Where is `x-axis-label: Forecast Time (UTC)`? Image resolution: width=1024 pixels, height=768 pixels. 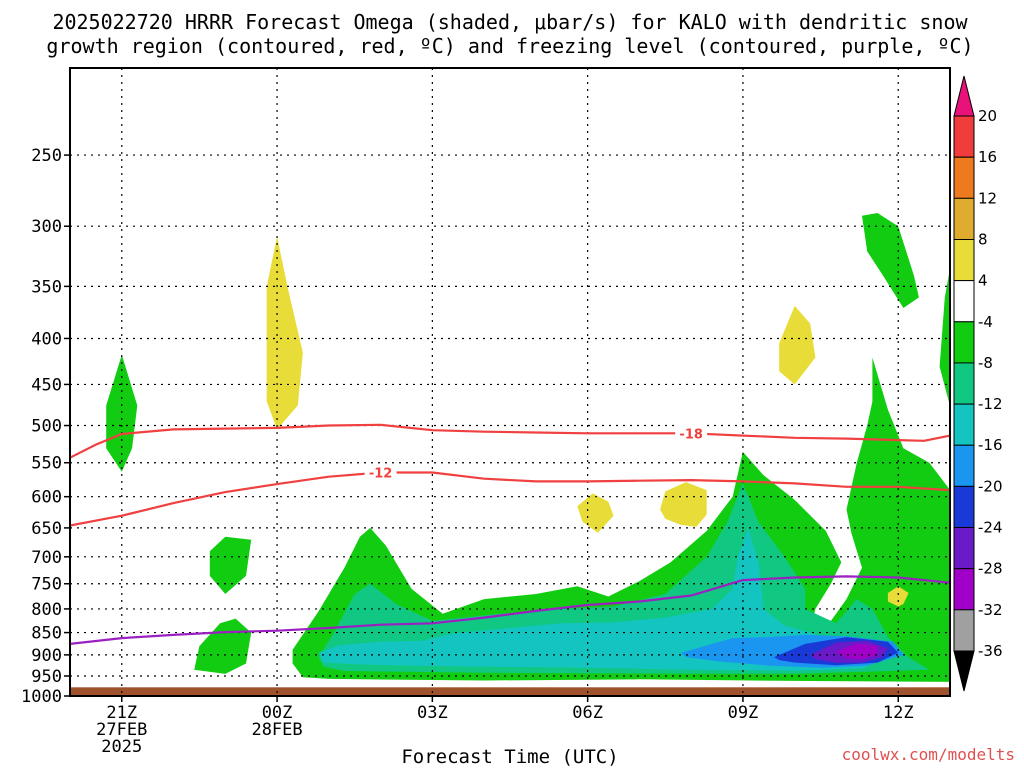 x-axis-label: Forecast Time (UTC) is located at coordinates (509, 757).